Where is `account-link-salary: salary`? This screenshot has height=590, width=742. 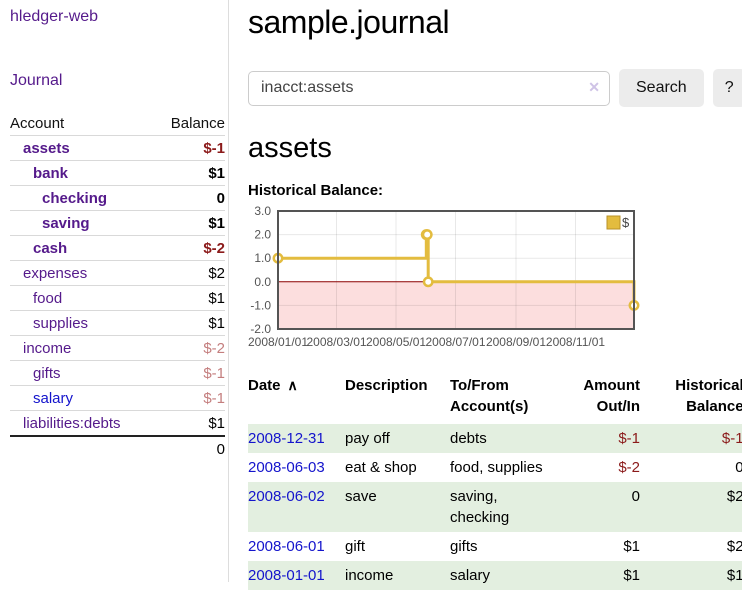 account-link-salary: salary is located at coordinates (53, 398).